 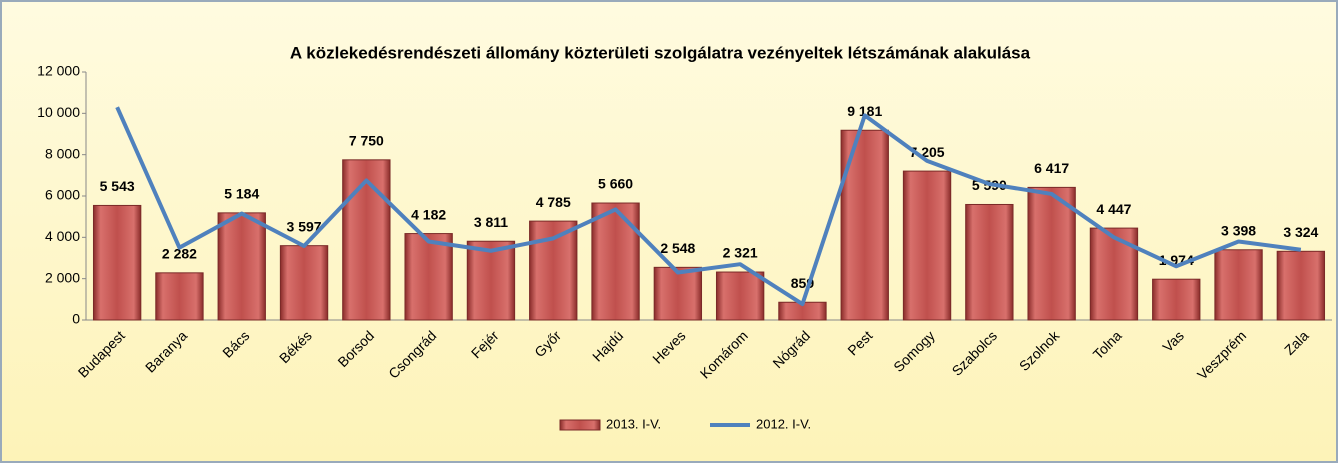 I want to click on data-label: 2 548, so click(x=677, y=248).